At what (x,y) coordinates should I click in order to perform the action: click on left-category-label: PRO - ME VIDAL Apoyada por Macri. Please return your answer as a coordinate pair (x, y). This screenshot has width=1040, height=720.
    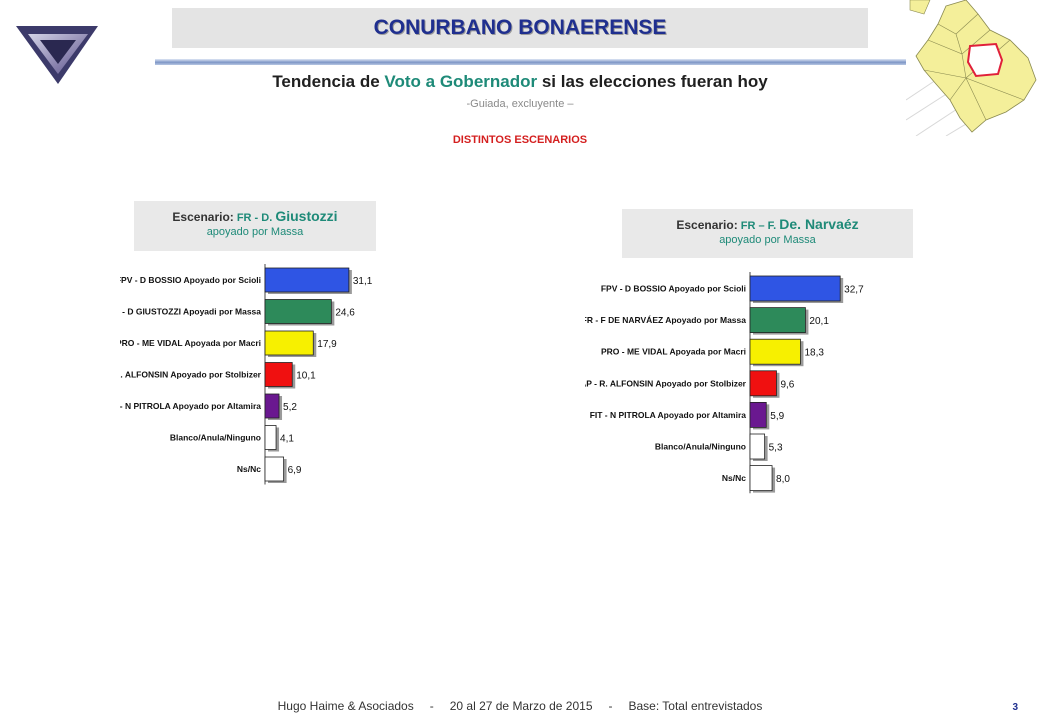
    Looking at the image, I should click on (190, 343).